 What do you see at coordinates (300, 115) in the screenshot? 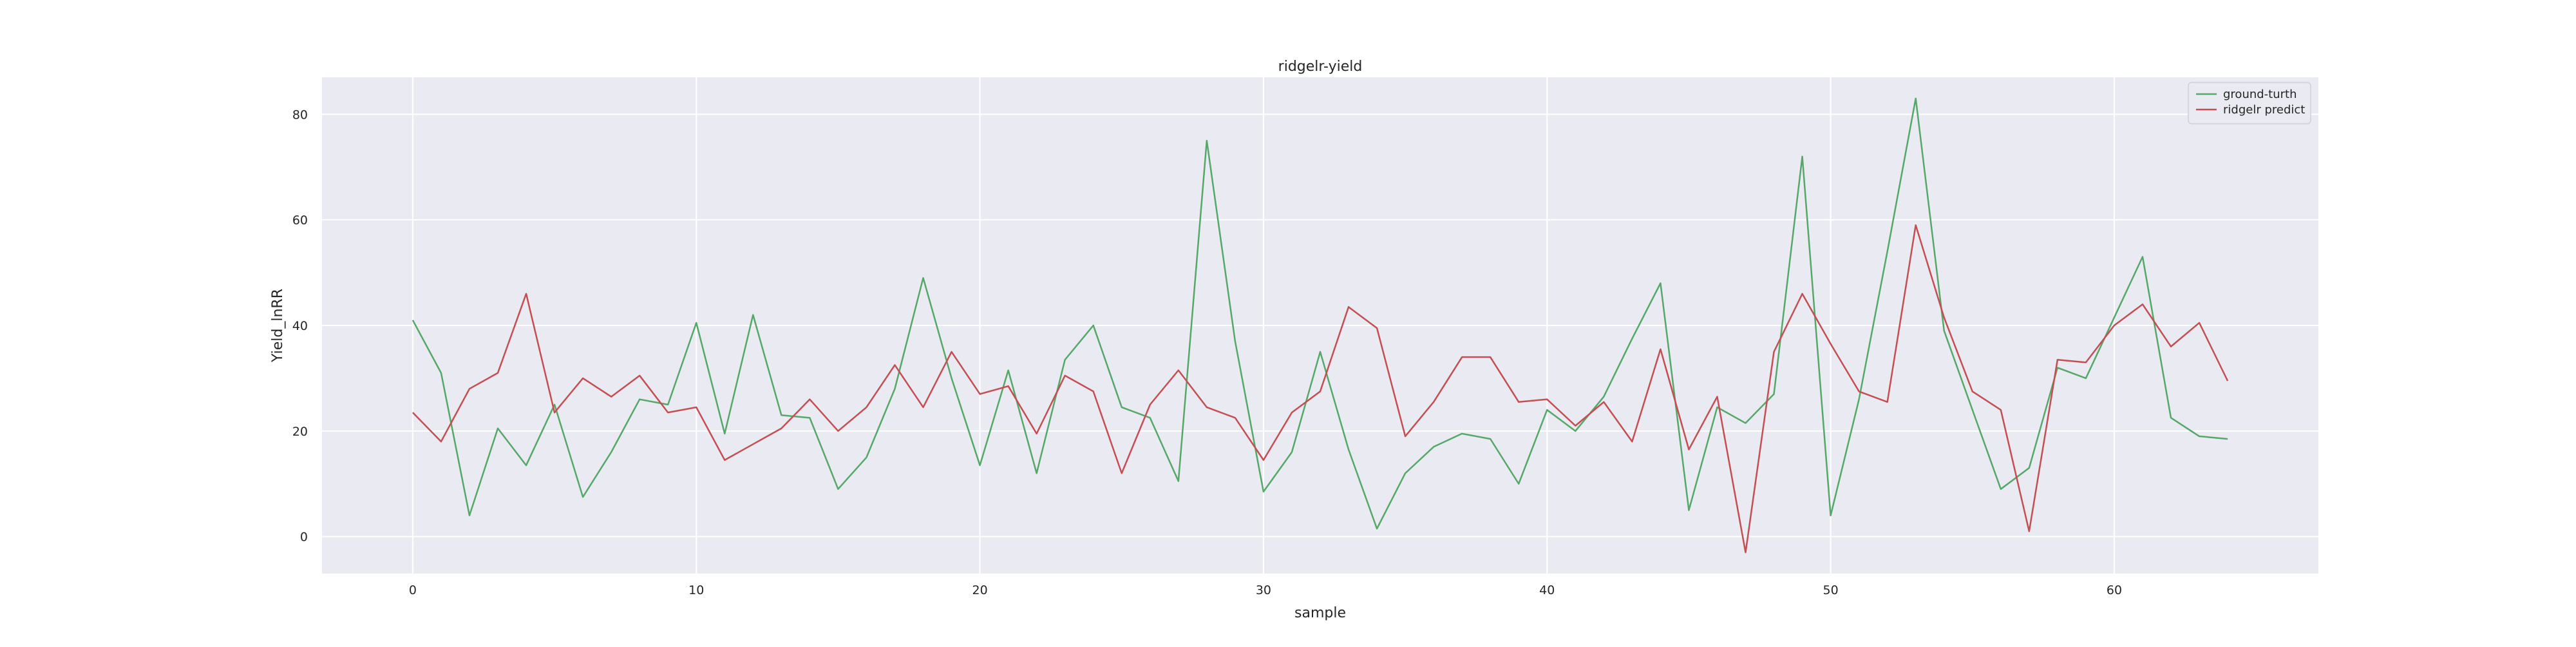
I see `y-tick-label: 80` at bounding box center [300, 115].